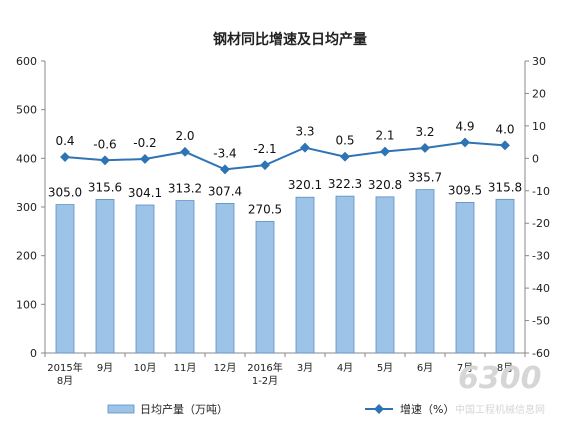 The width and height of the screenshot is (580, 431). I want to click on growth-line, so click(285, 156).